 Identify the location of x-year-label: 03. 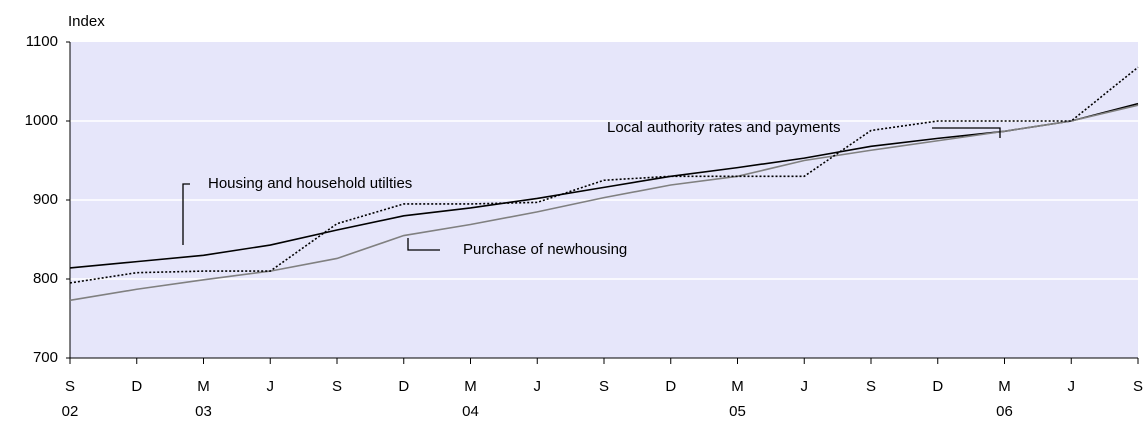
(203, 411).